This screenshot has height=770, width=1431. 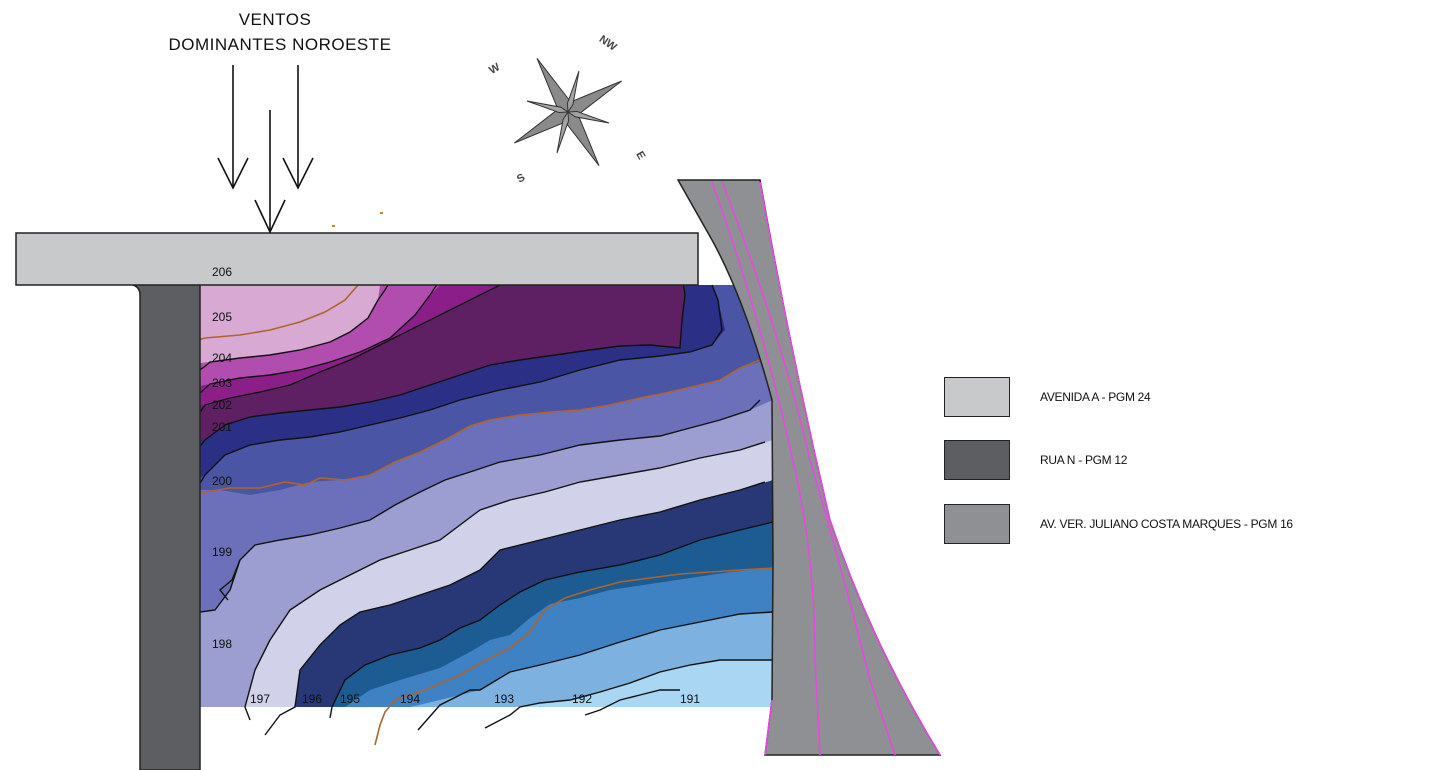 I want to click on contour-label-203: 203, so click(x=222, y=383).